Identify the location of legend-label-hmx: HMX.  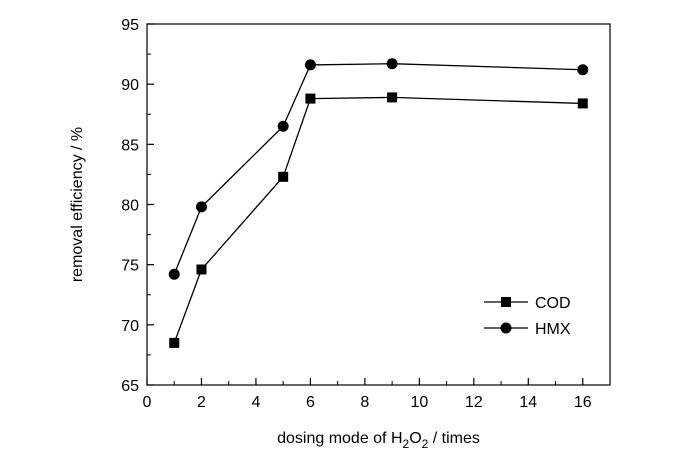
(553, 329).